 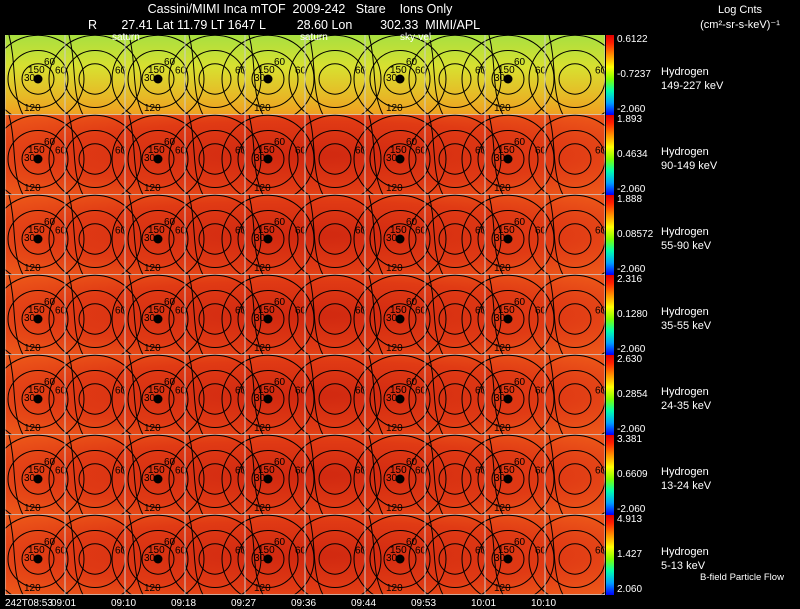 What do you see at coordinates (630, 439) in the screenshot?
I see `colorbar-max-label: 3.381` at bounding box center [630, 439].